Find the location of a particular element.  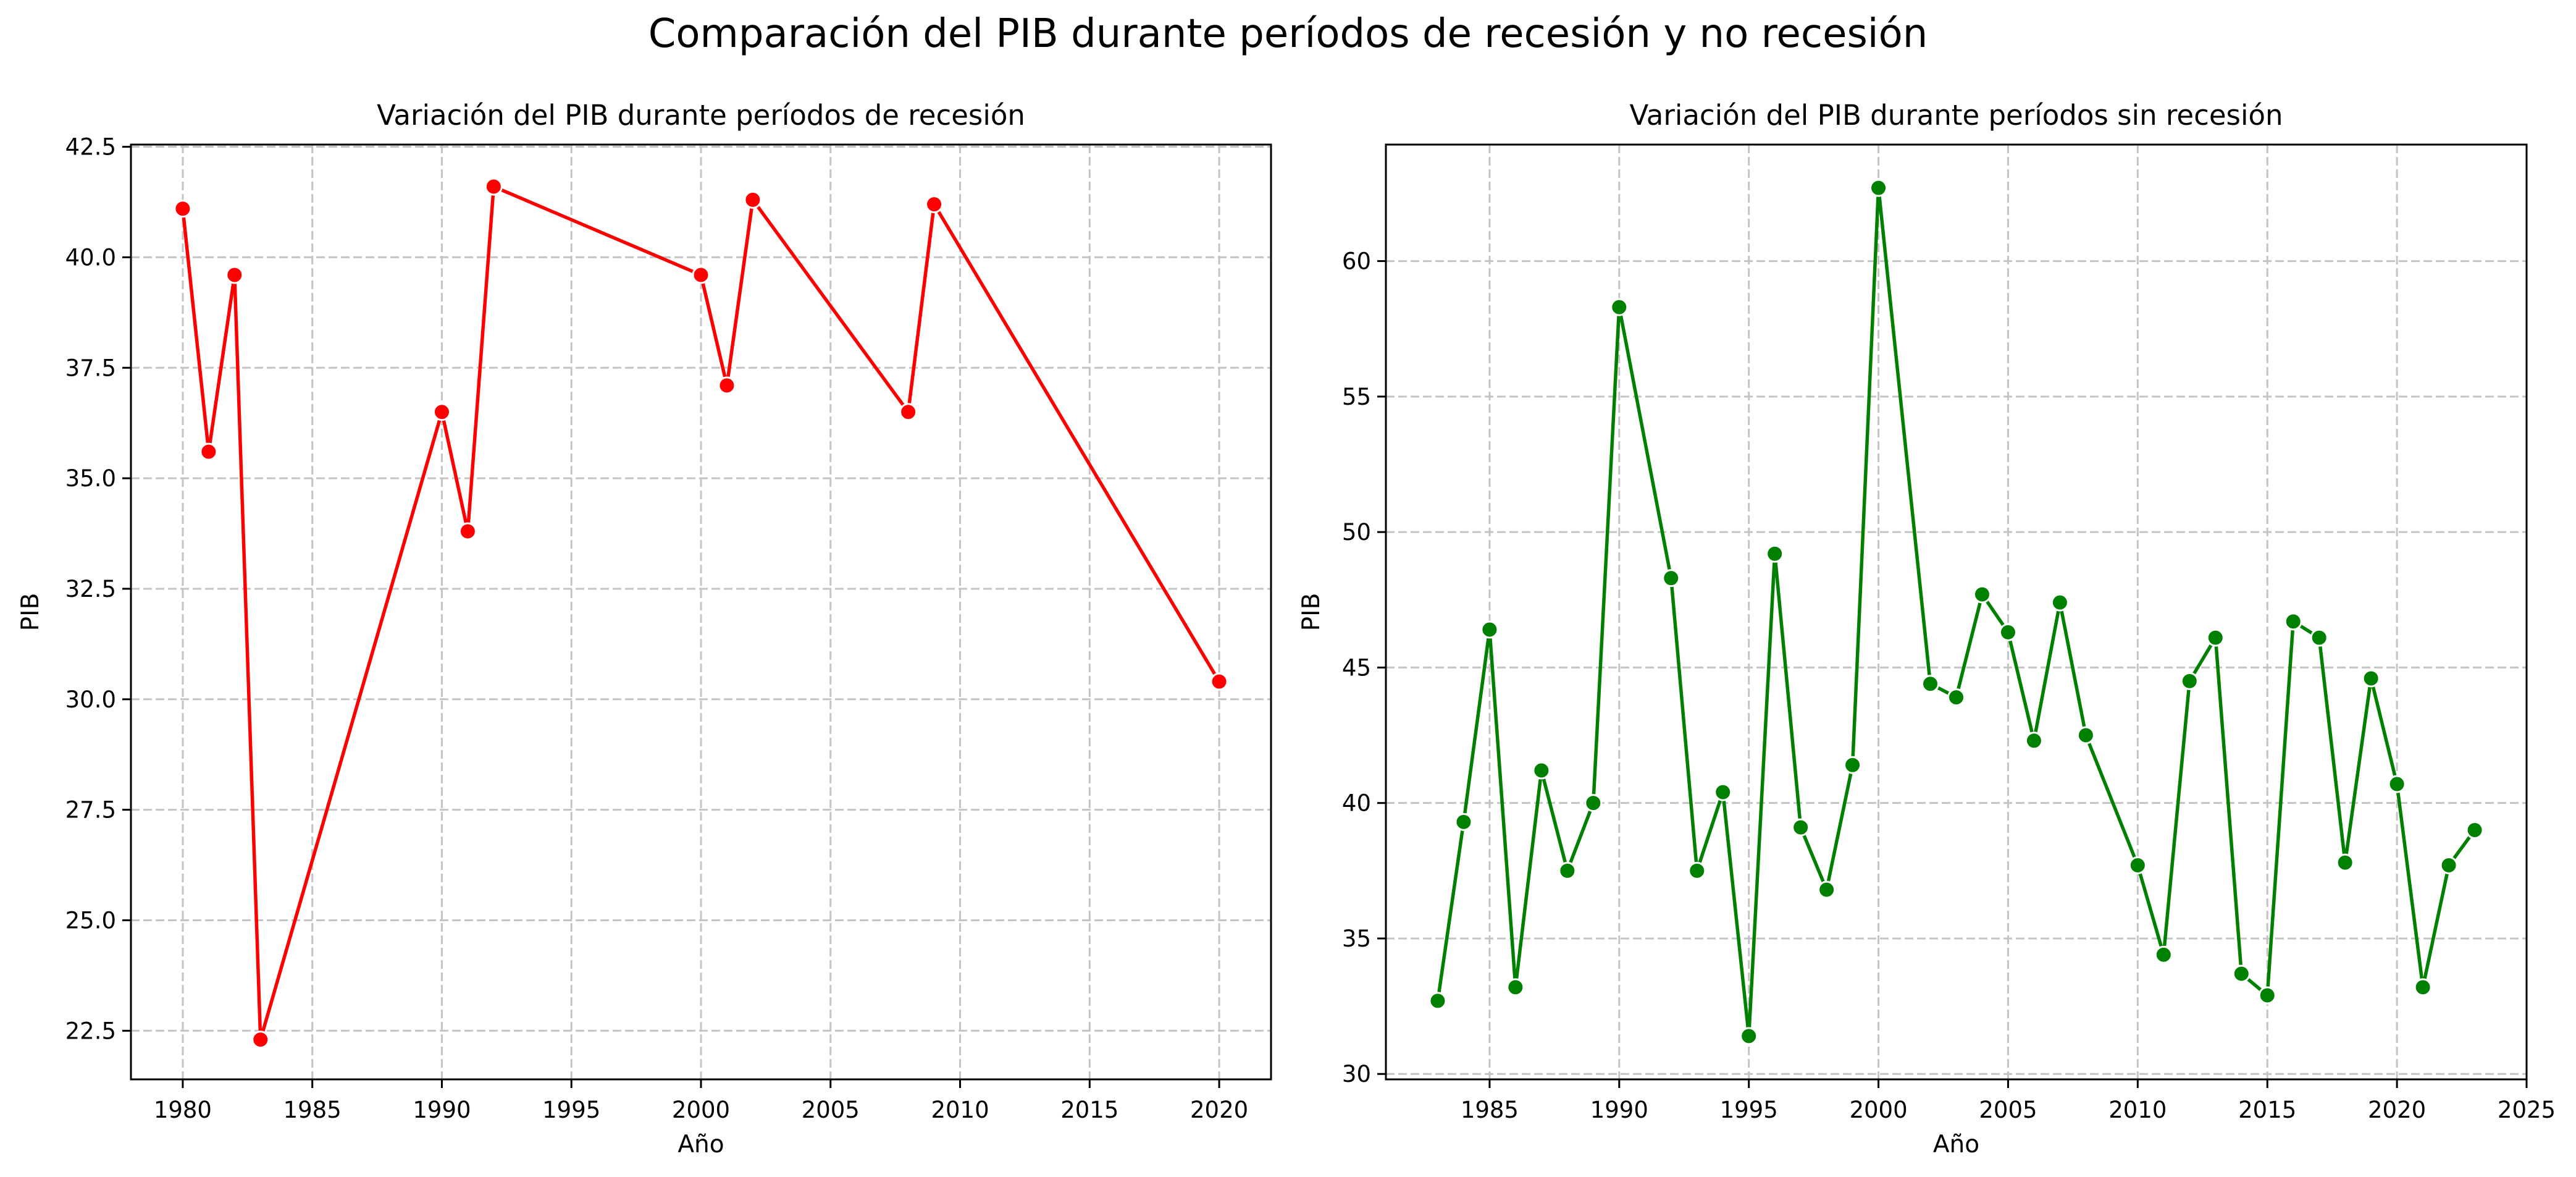

y-tick-label: 30 is located at coordinates (1357, 1074).